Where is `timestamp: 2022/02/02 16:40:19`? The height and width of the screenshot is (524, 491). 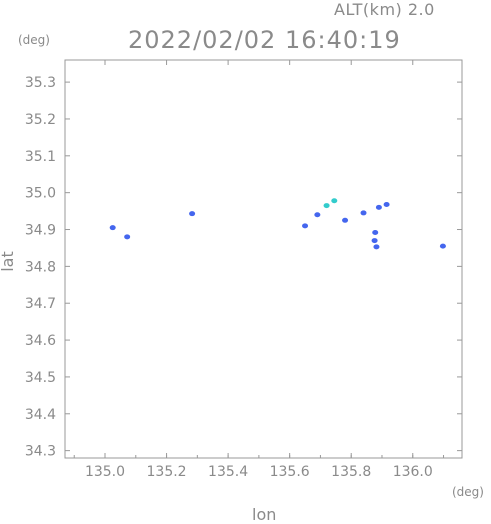 timestamp: 2022/02/02 16:40:19 is located at coordinates (264, 40).